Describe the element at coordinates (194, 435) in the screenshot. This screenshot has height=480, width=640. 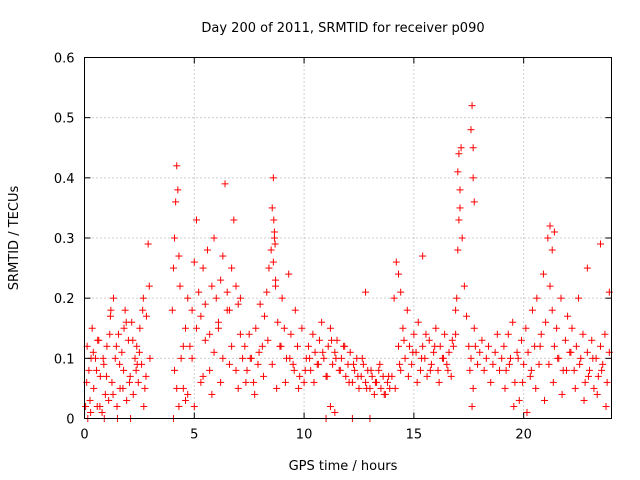
I see `x-tick-label: 5` at that location.